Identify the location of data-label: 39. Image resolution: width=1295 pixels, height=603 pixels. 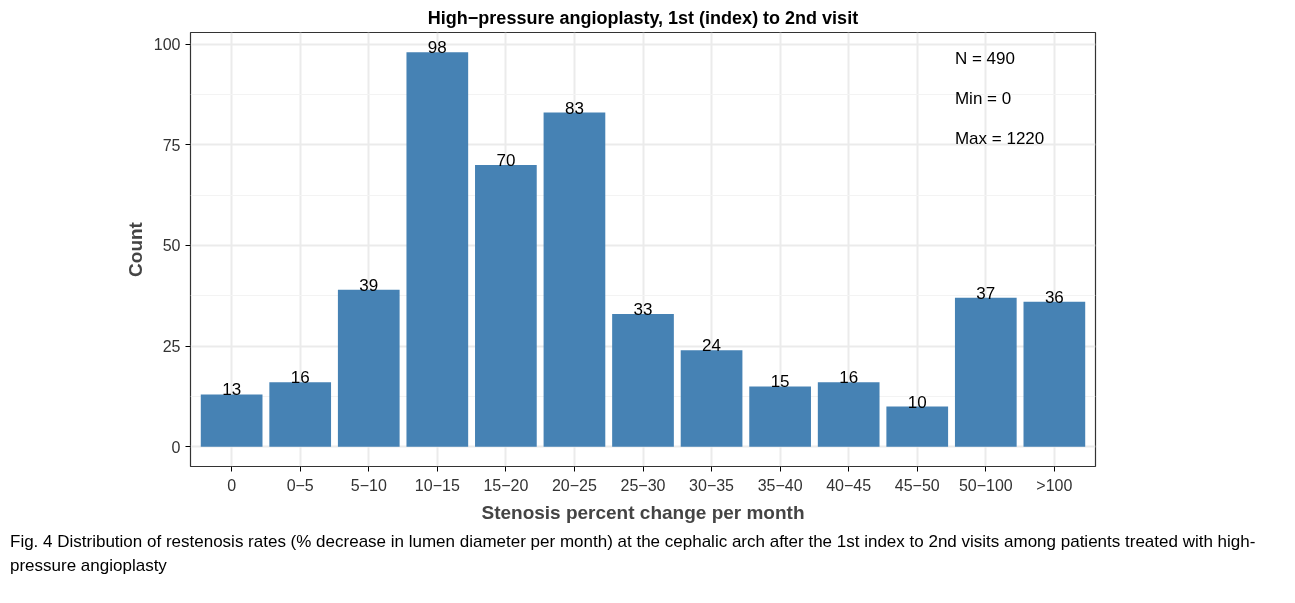
(369, 285).